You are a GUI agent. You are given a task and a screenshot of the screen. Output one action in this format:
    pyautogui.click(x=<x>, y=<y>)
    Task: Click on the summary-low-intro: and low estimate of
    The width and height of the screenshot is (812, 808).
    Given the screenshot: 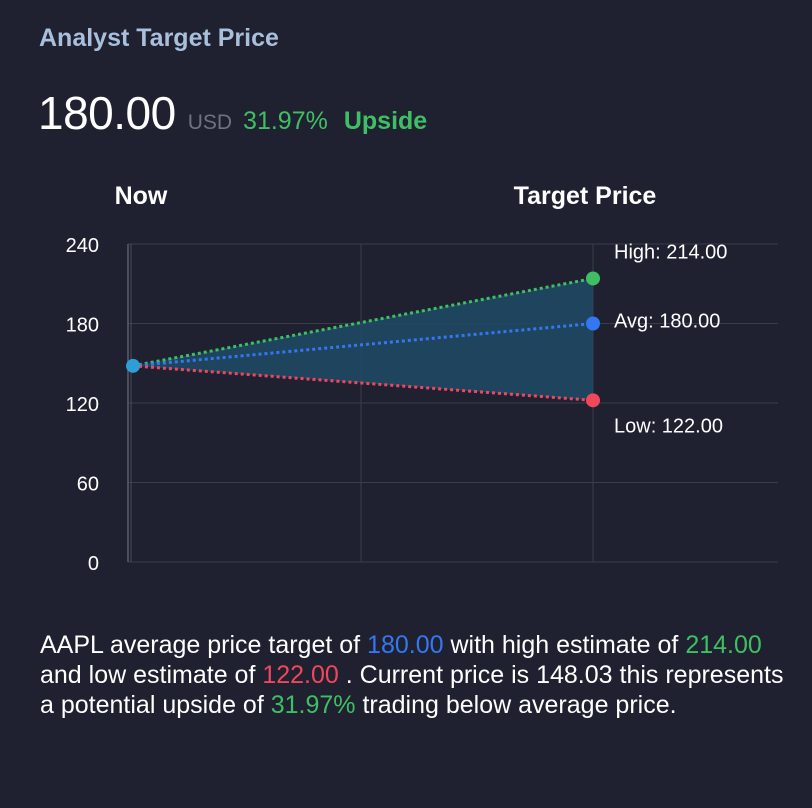 What is the action you would take?
    pyautogui.click(x=151, y=675)
    